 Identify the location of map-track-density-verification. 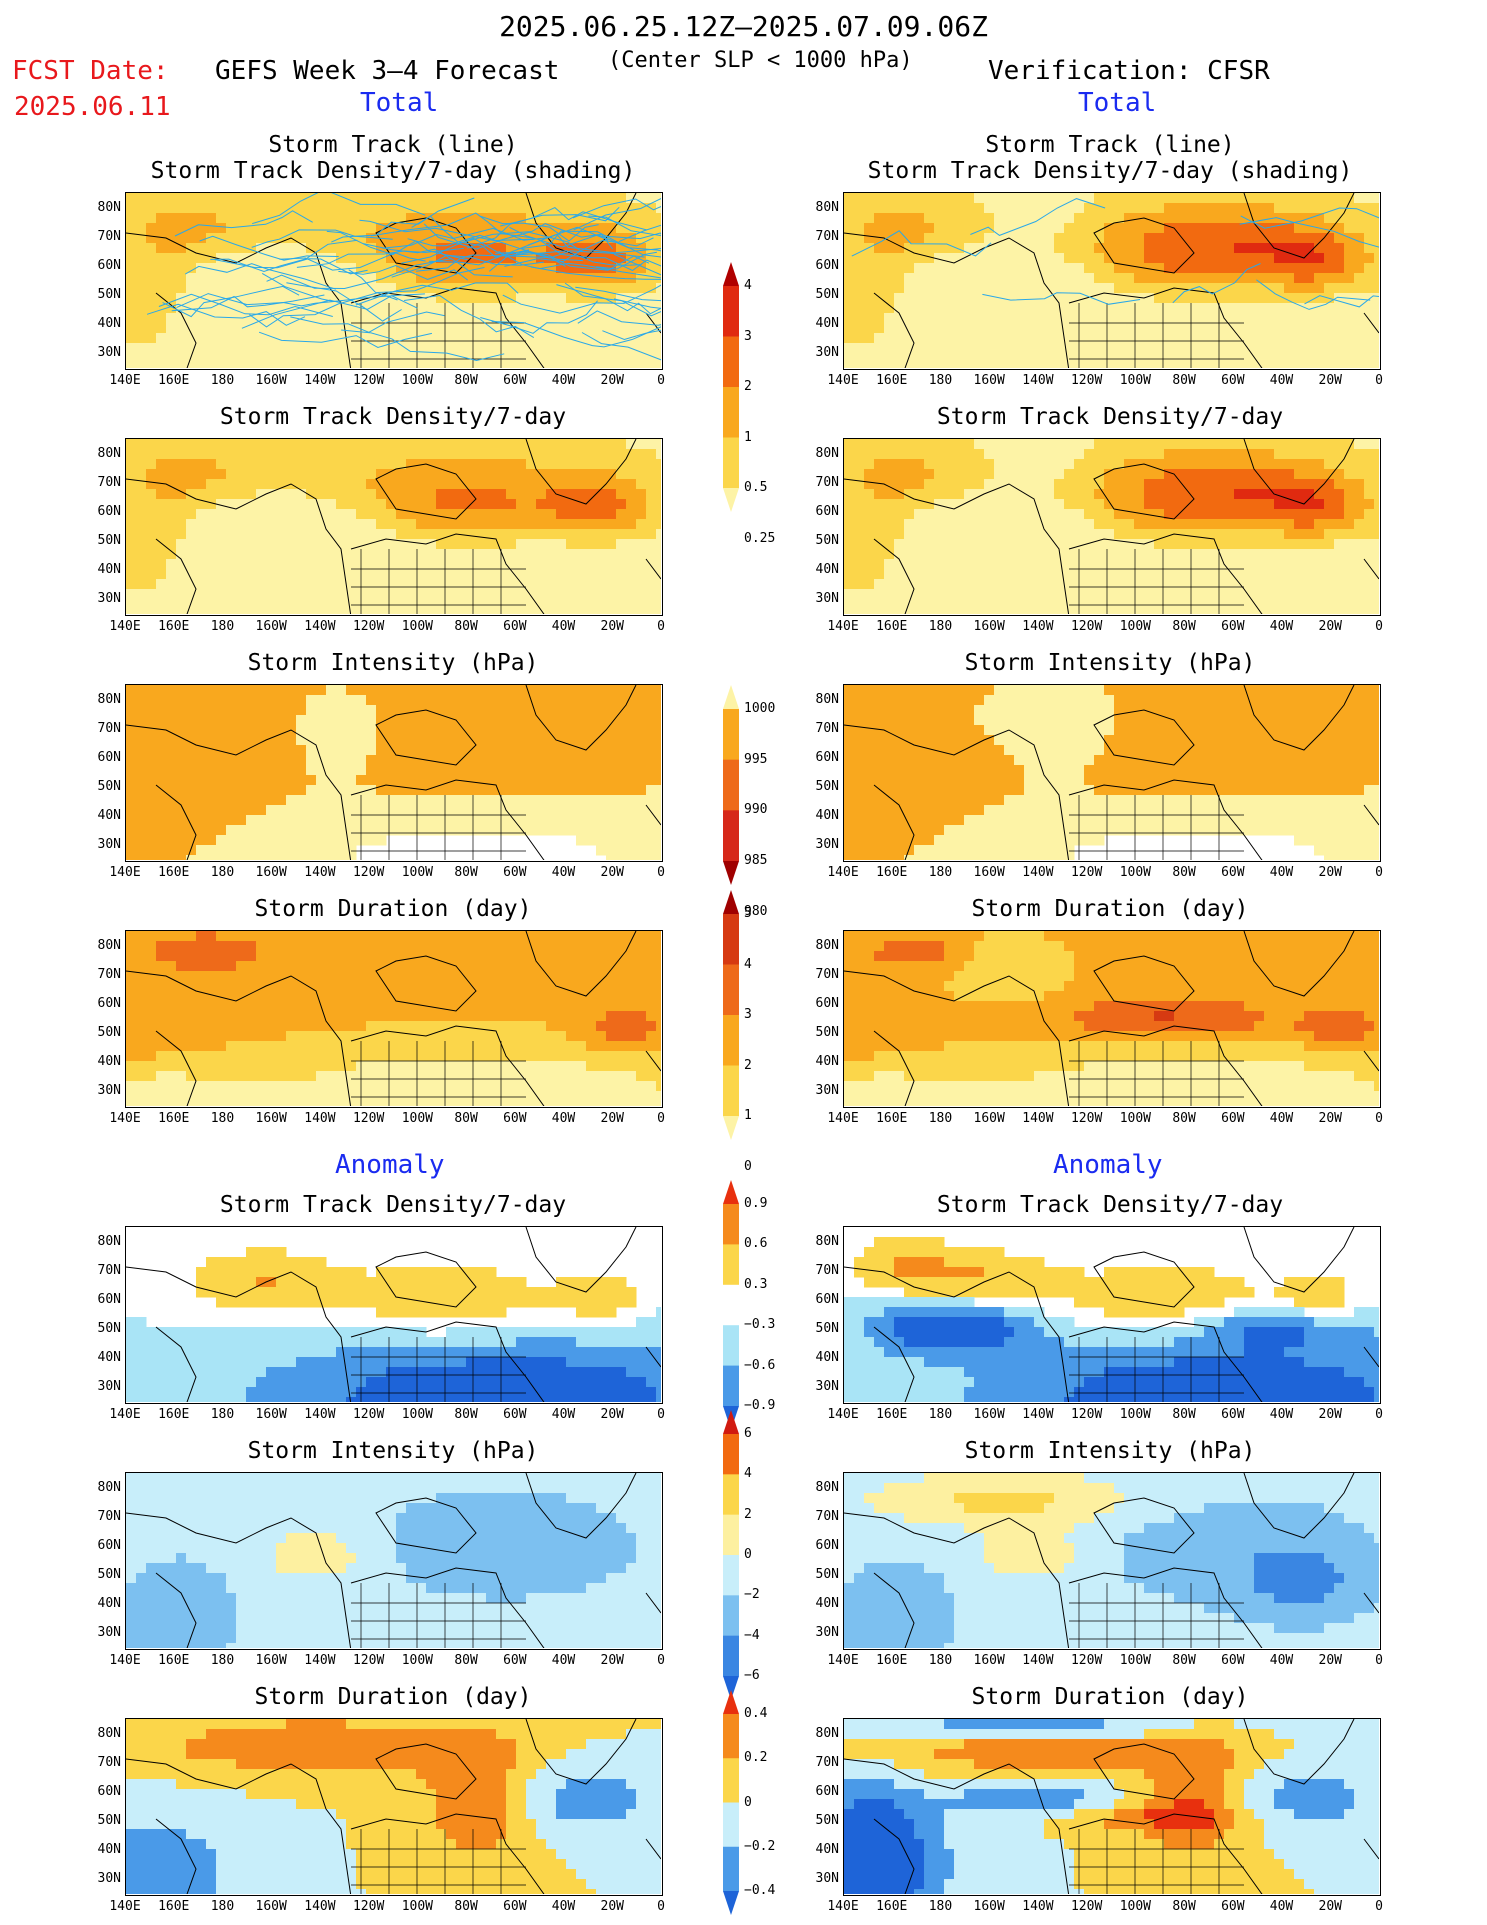
(1112, 281).